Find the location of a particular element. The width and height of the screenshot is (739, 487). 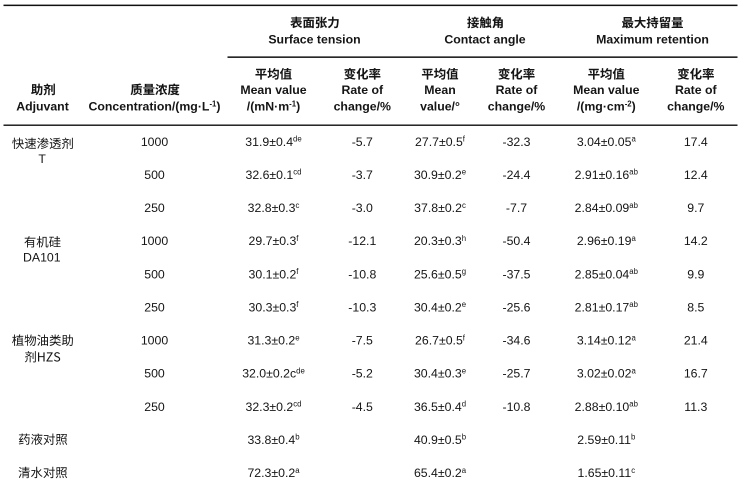

svg-text: Concentration/(mg·L-1) is located at coordinates (155, 106).